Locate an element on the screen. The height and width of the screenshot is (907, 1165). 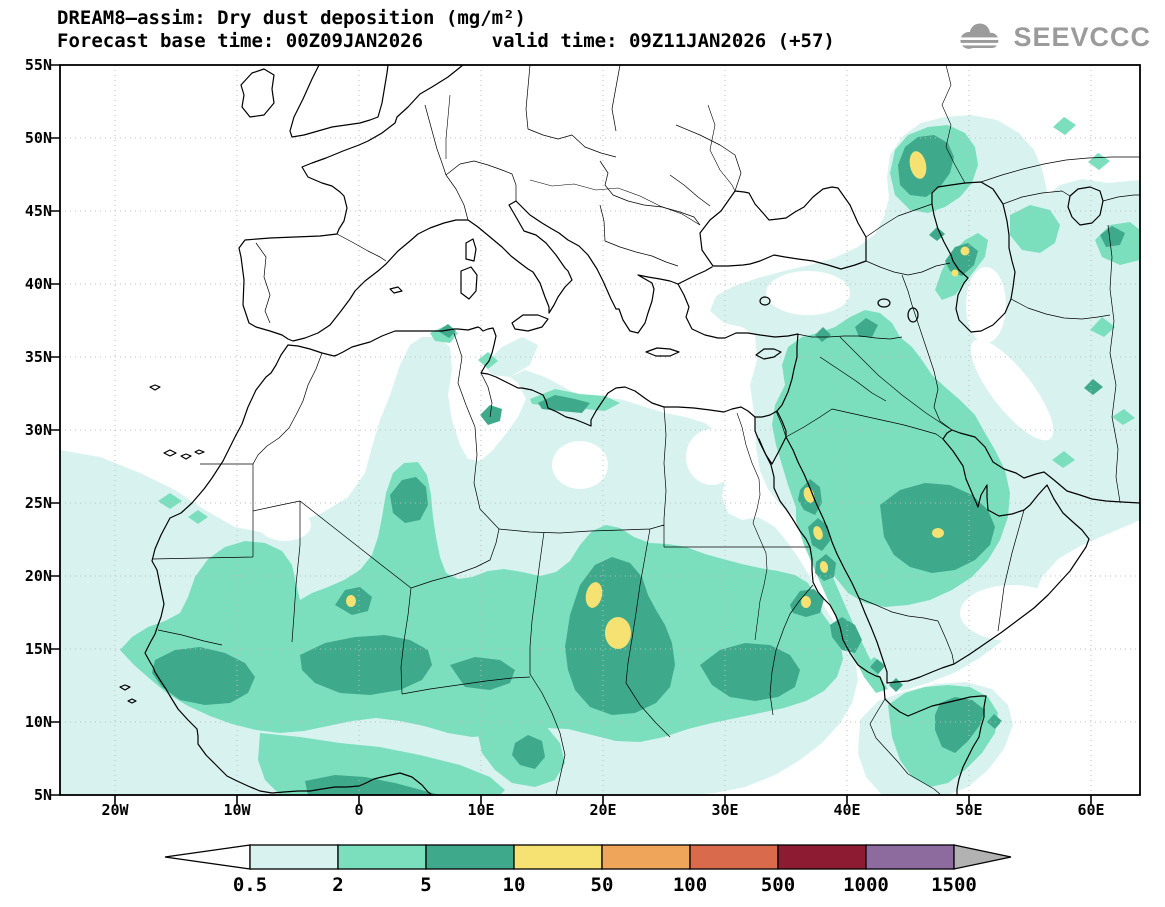
x-axis-label: 30E is located at coordinates (725, 810).